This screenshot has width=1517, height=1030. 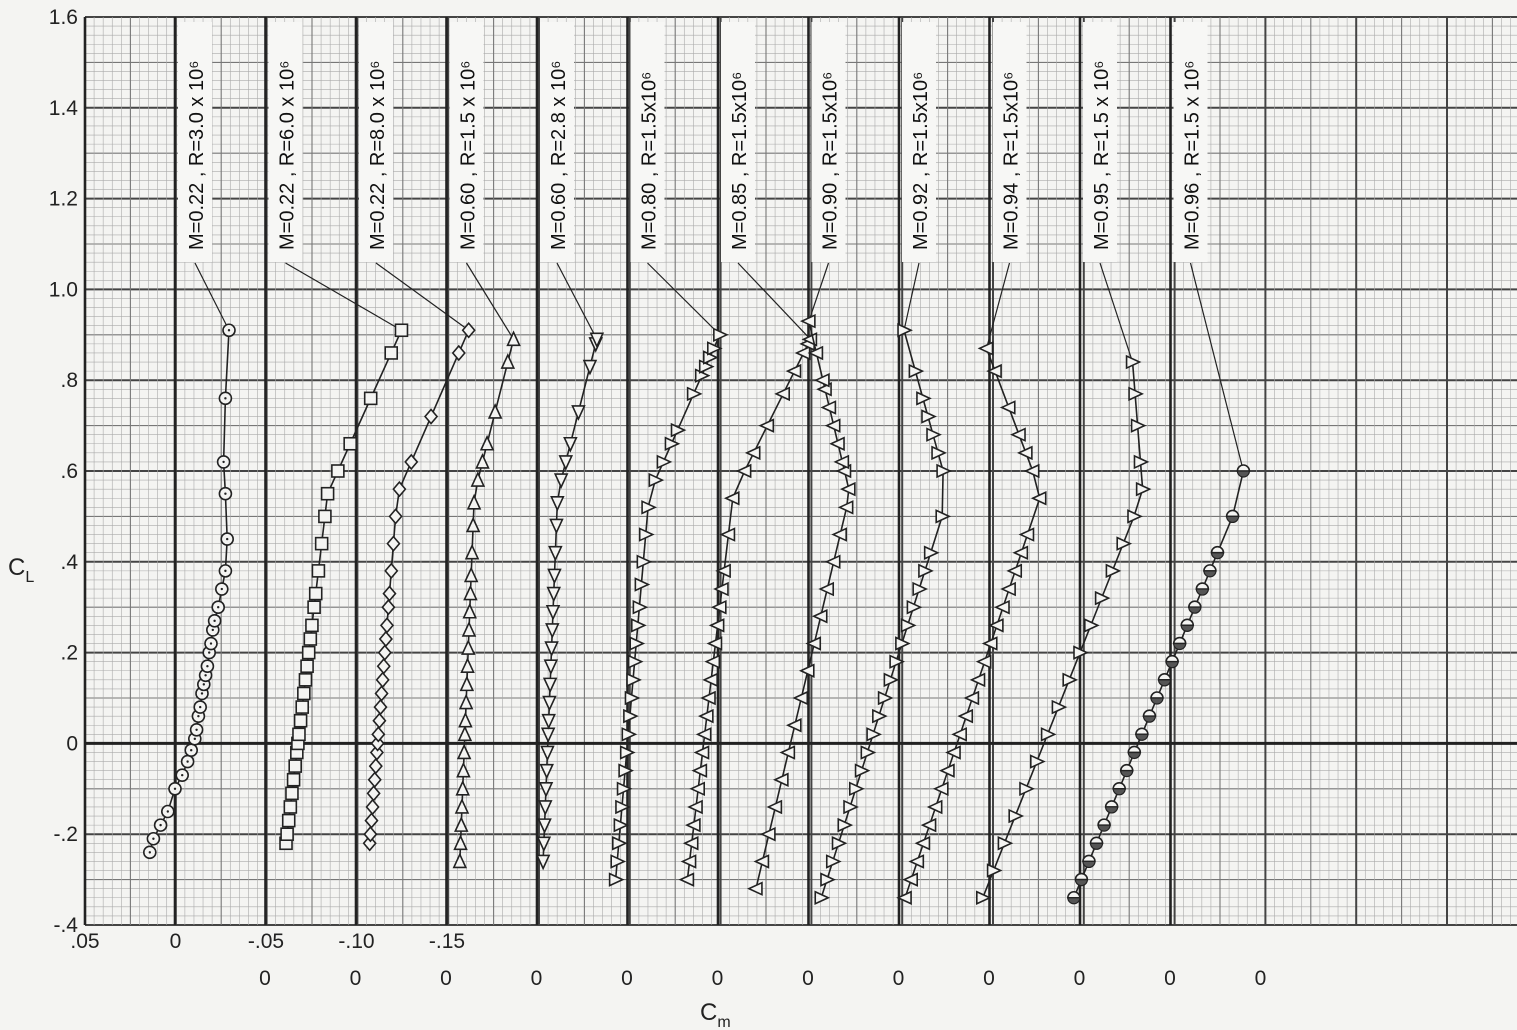 What do you see at coordinates (69, 380) in the screenshot?
I see `y-tick-label: .8` at bounding box center [69, 380].